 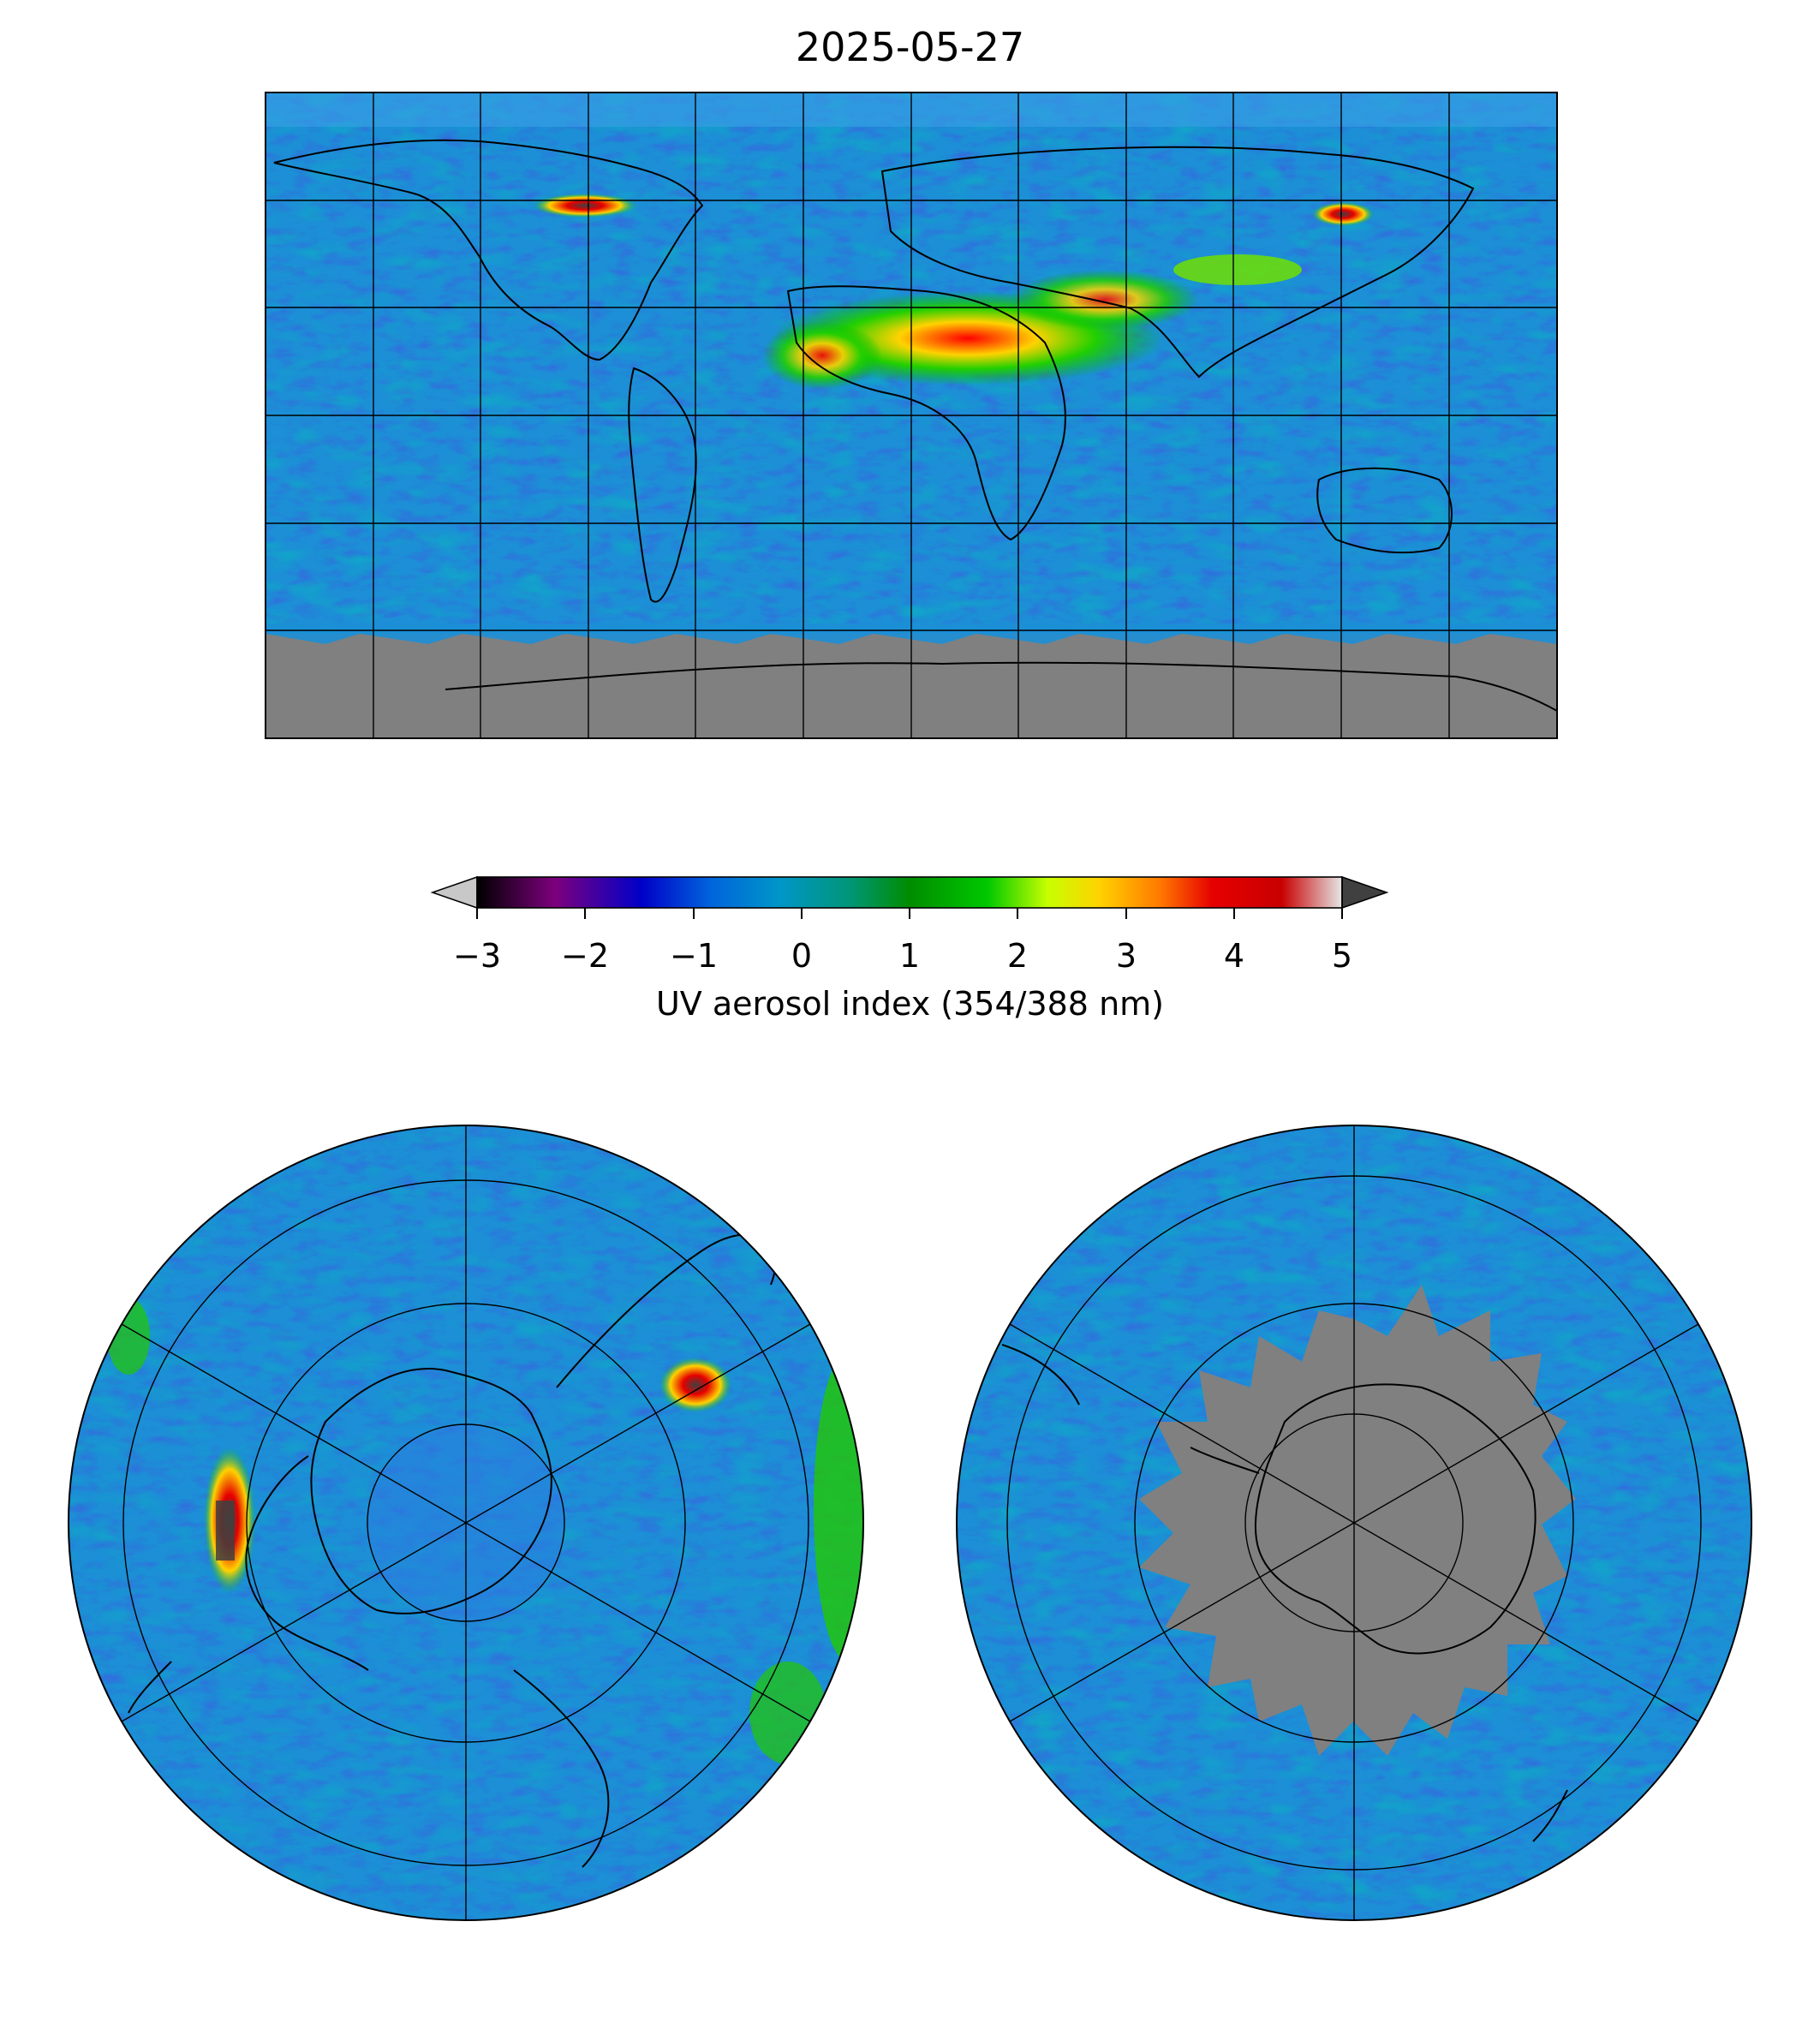 I want to click on colorbar-label: UV aerosol index (354/388 nm), so click(x=909, y=1004).